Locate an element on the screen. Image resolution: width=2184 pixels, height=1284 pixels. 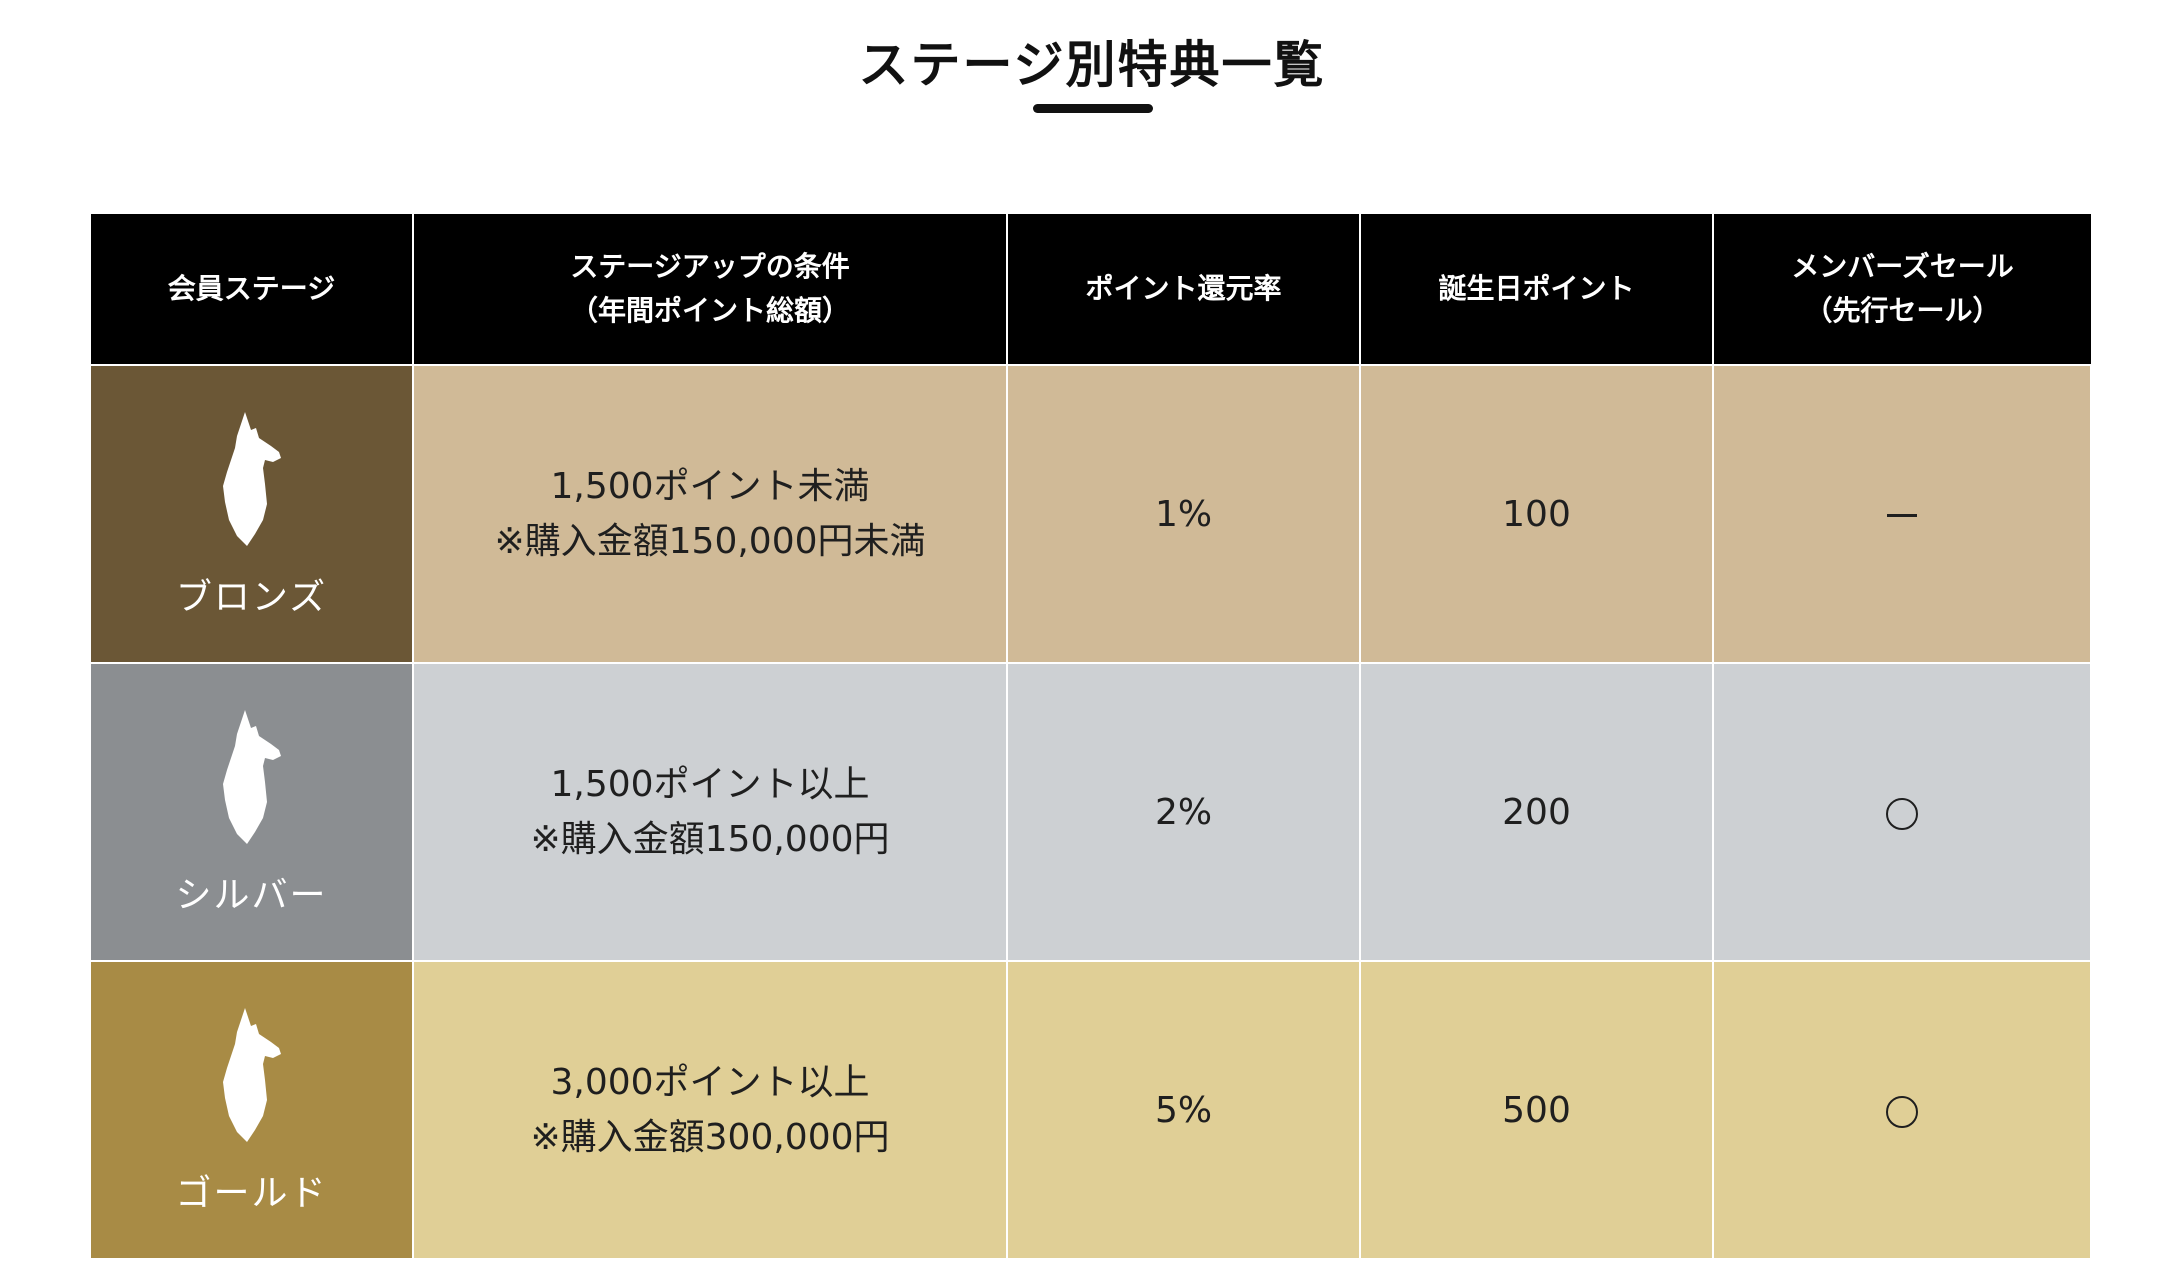
header-rate-label: ポイント還元率 is located at coordinates (1183, 288).